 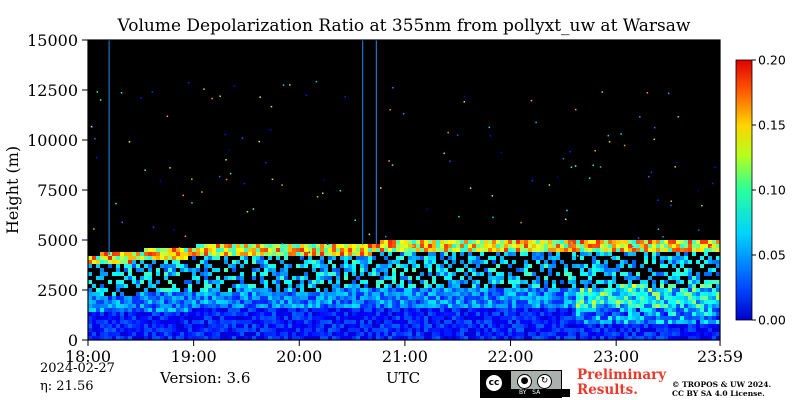 I want to click on eta-label: η: 21.56, so click(x=67, y=386).